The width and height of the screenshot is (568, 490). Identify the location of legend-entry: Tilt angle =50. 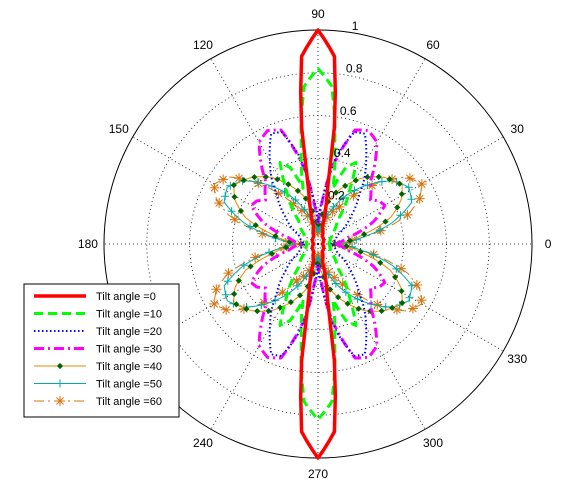
(98, 385).